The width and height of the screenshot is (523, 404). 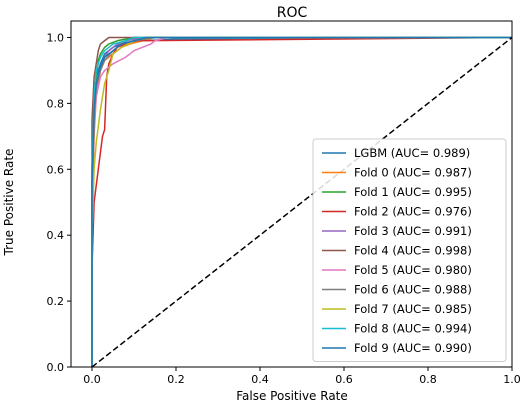 I want to click on x-tick-label: 0.2, so click(x=176, y=379).